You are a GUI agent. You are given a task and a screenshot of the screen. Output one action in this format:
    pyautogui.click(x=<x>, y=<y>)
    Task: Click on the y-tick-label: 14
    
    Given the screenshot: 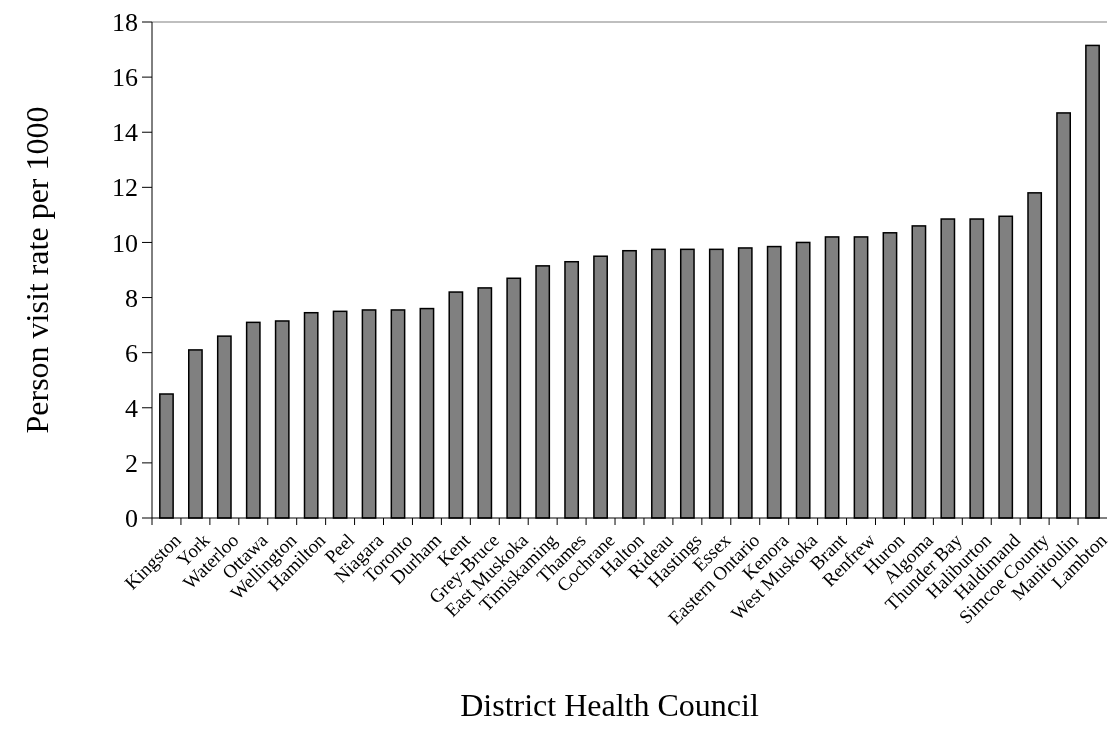 What is the action you would take?
    pyautogui.click(x=125, y=133)
    